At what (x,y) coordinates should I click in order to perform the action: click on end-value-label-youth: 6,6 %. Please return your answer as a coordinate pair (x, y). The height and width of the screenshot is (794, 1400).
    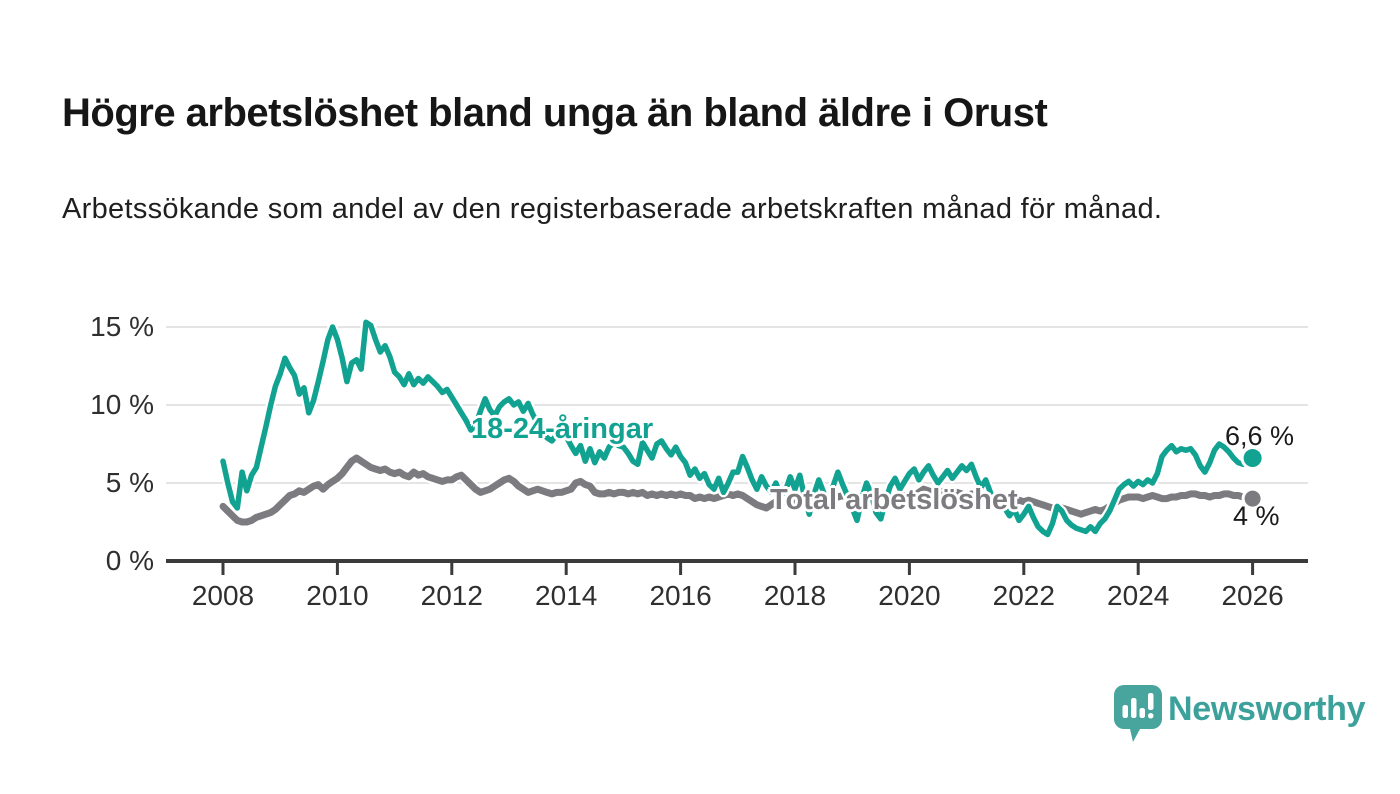
    Looking at the image, I should click on (1260, 436).